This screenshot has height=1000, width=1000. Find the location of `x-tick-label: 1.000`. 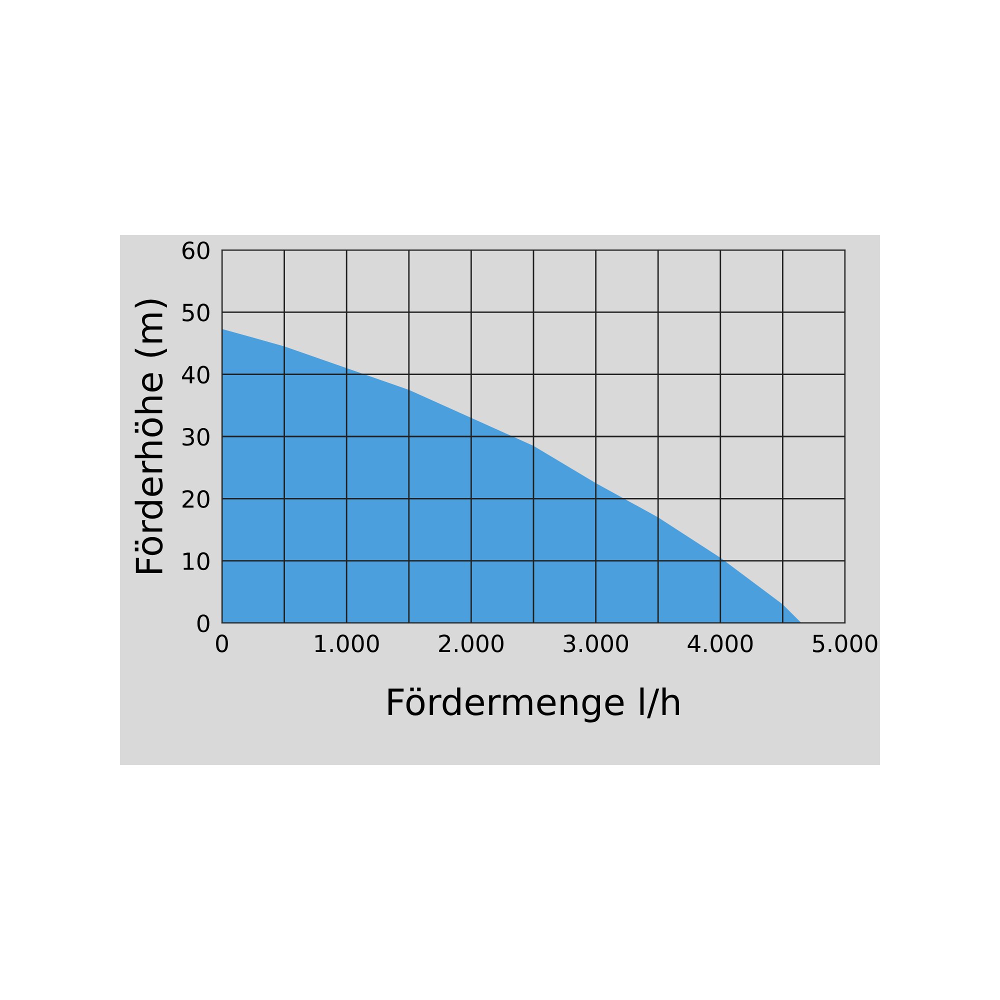

x-tick-label: 1.000 is located at coordinates (347, 643).